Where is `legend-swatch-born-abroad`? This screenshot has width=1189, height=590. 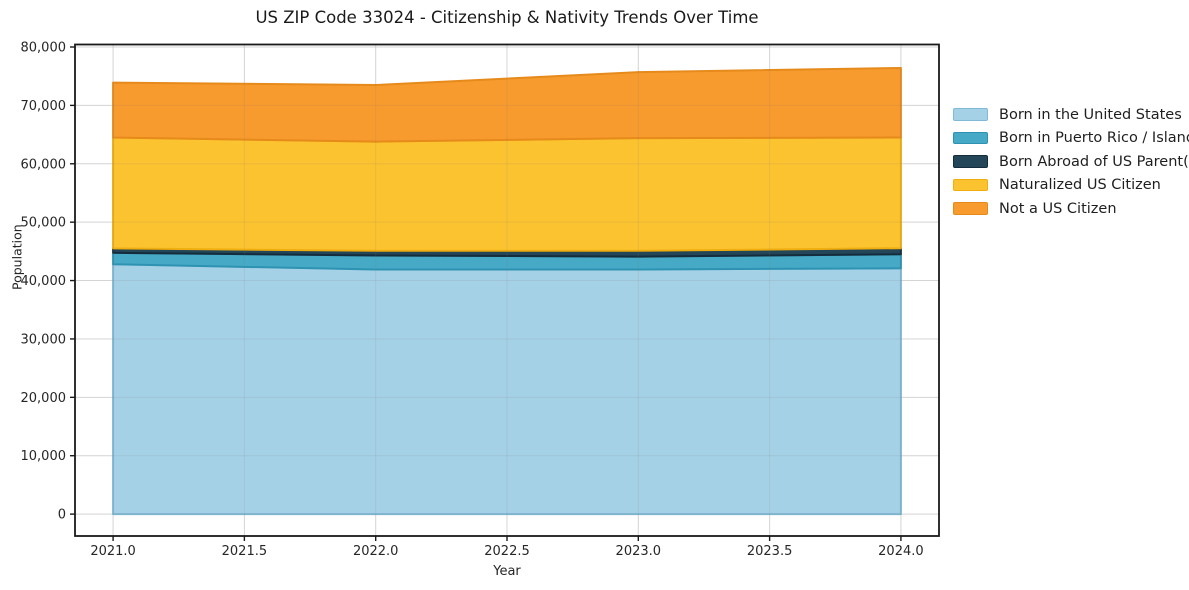 legend-swatch-born-abroad is located at coordinates (970, 161).